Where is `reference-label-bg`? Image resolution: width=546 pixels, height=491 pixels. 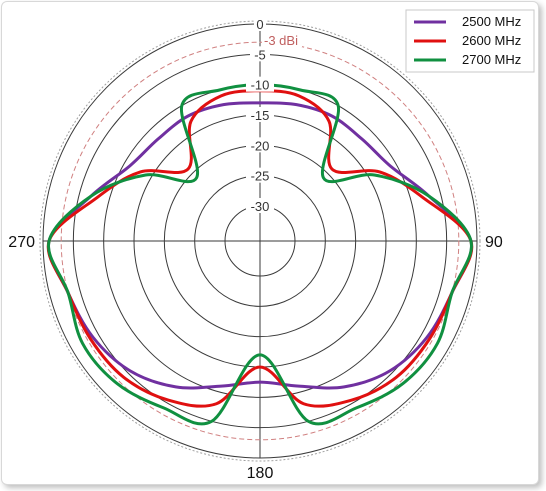 reference-label-bg is located at coordinates (282, 40).